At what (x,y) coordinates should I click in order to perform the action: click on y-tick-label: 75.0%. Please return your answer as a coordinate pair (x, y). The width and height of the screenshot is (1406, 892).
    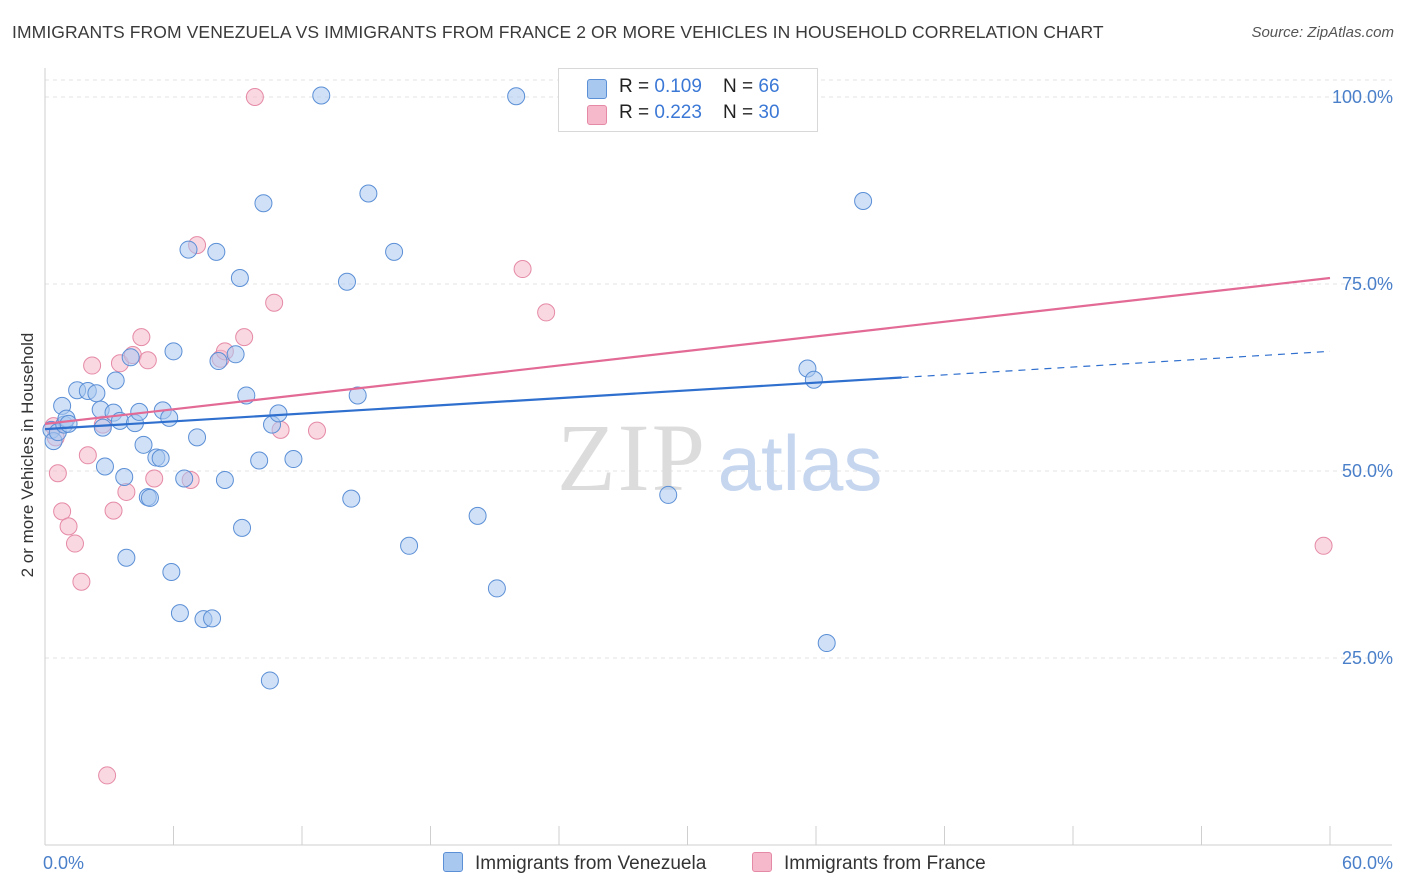
    Looking at the image, I should click on (1367, 284).